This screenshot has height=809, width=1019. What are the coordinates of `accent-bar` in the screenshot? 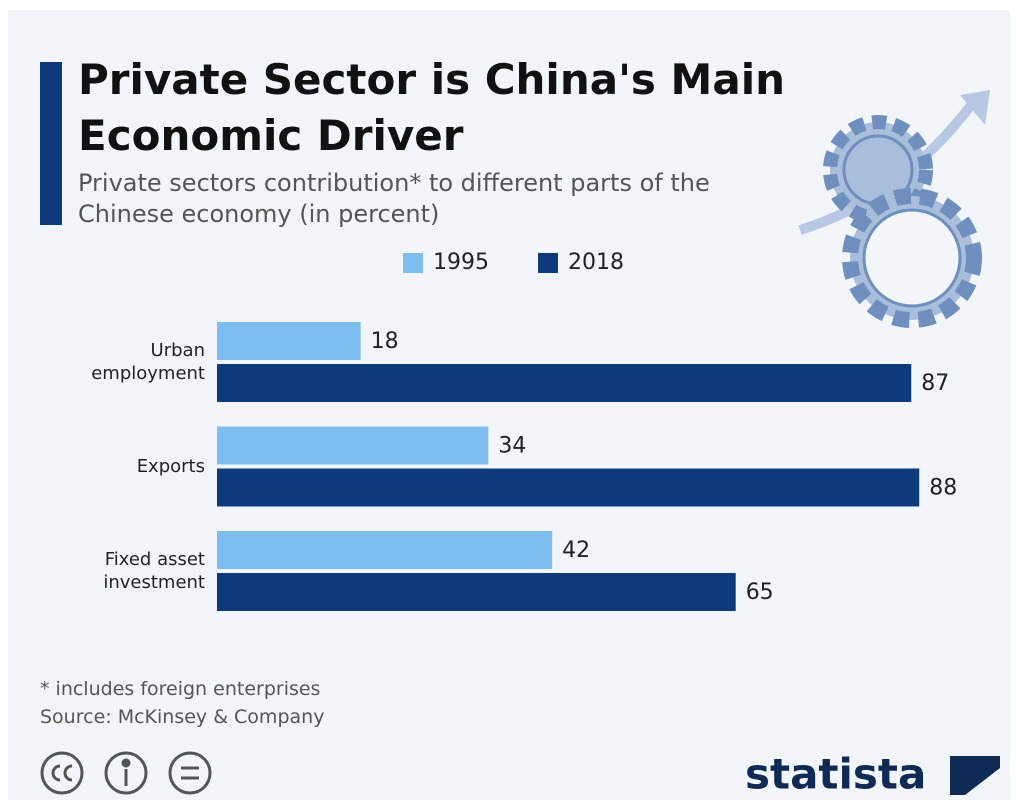 It's located at (51, 143).